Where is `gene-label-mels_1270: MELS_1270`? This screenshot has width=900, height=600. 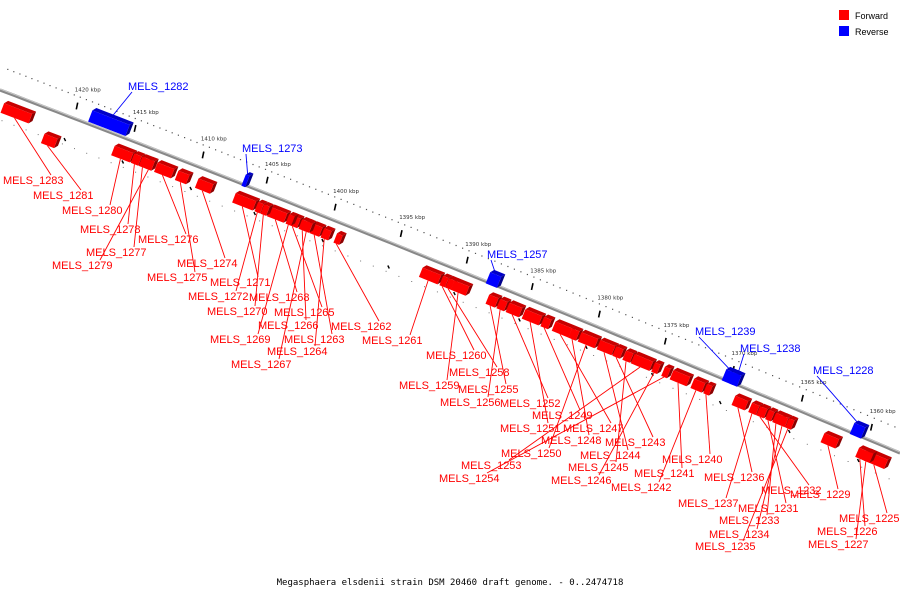
gene-label-mels_1270: MELS_1270 is located at coordinates (237, 312).